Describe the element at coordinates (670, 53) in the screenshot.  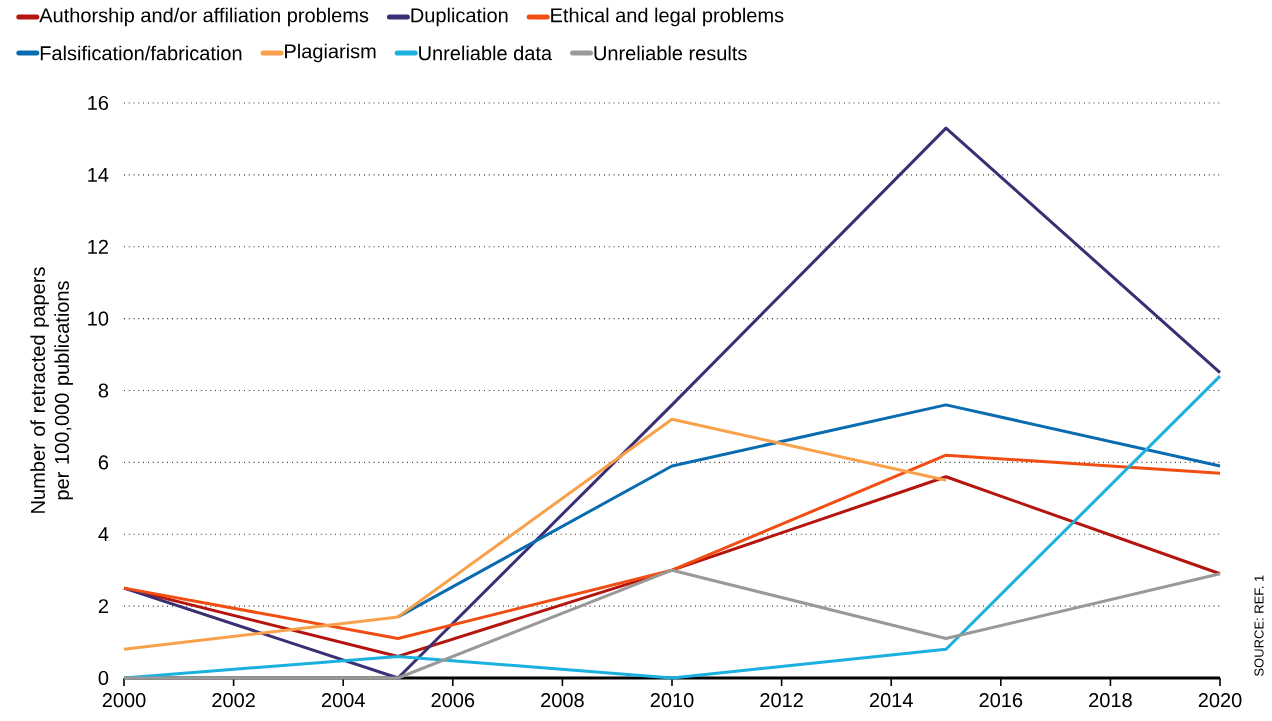
I see `legend-label: Unreliable results` at that location.